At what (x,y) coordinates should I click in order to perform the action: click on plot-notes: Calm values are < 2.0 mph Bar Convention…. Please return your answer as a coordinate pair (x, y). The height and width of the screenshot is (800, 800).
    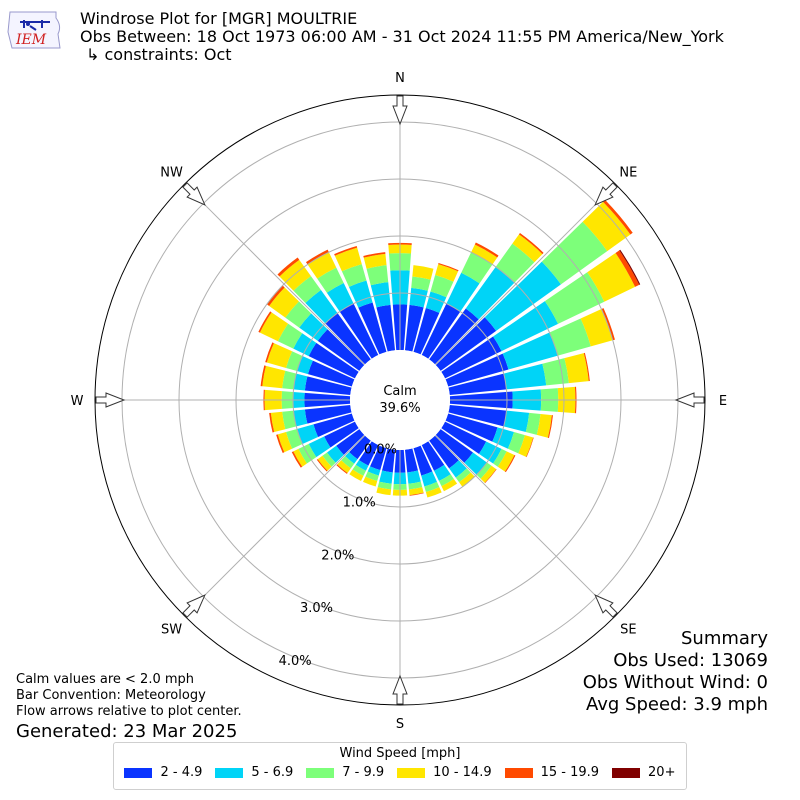
    Looking at the image, I should click on (129, 707).